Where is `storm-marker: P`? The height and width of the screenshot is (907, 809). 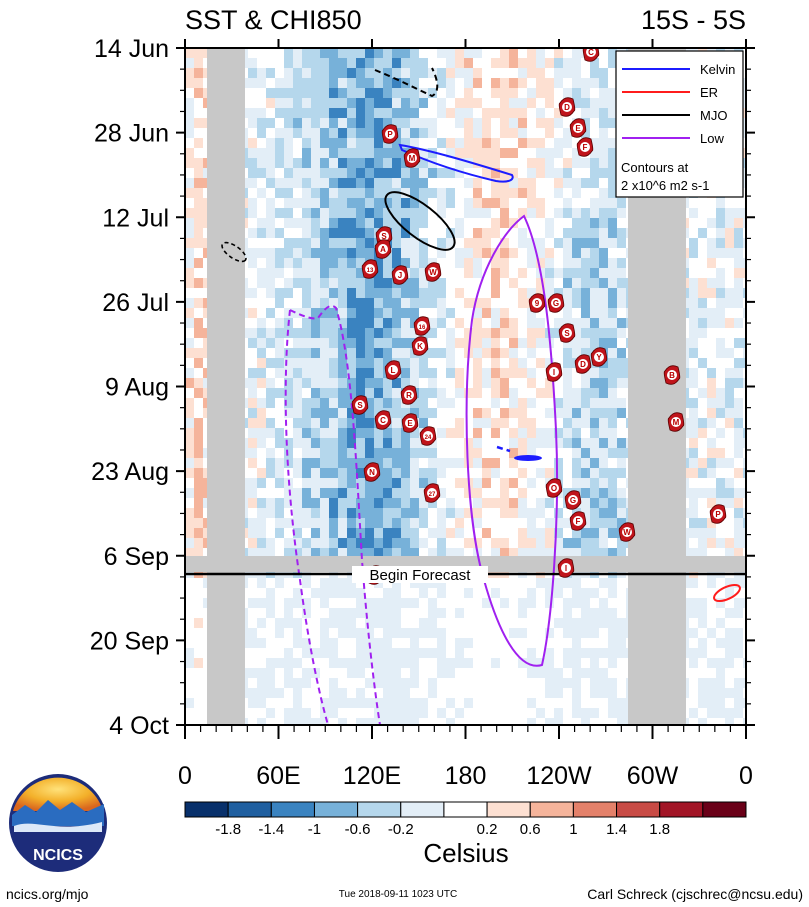
storm-marker: P is located at coordinates (390, 134).